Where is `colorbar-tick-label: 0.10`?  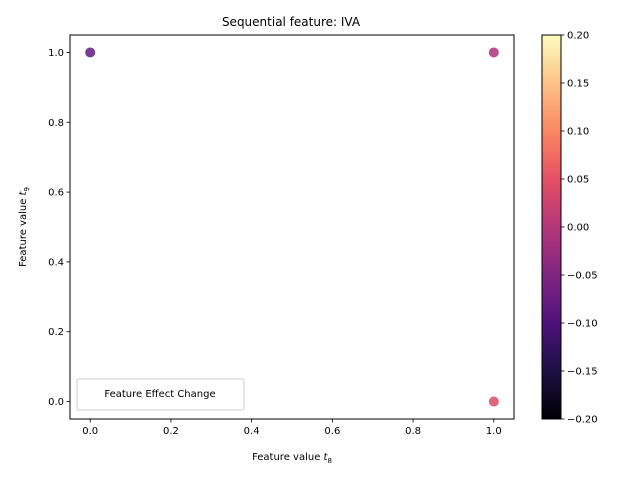 colorbar-tick-label: 0.10 is located at coordinates (578, 132).